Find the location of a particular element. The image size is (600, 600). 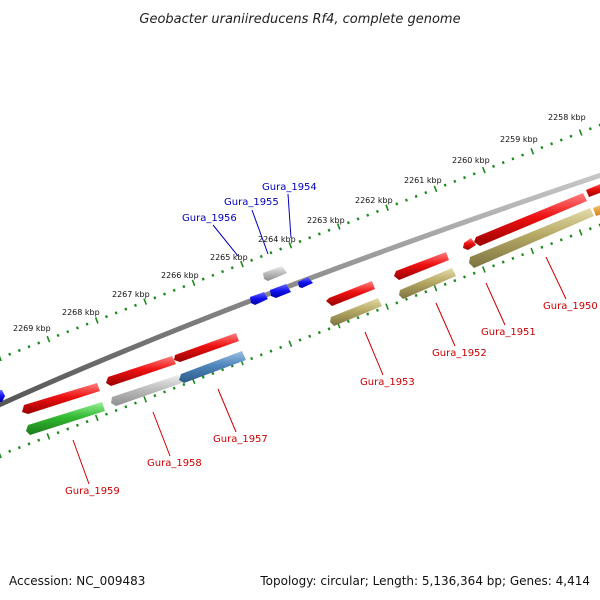

gene-label: Gura_1954 is located at coordinates (289, 187).